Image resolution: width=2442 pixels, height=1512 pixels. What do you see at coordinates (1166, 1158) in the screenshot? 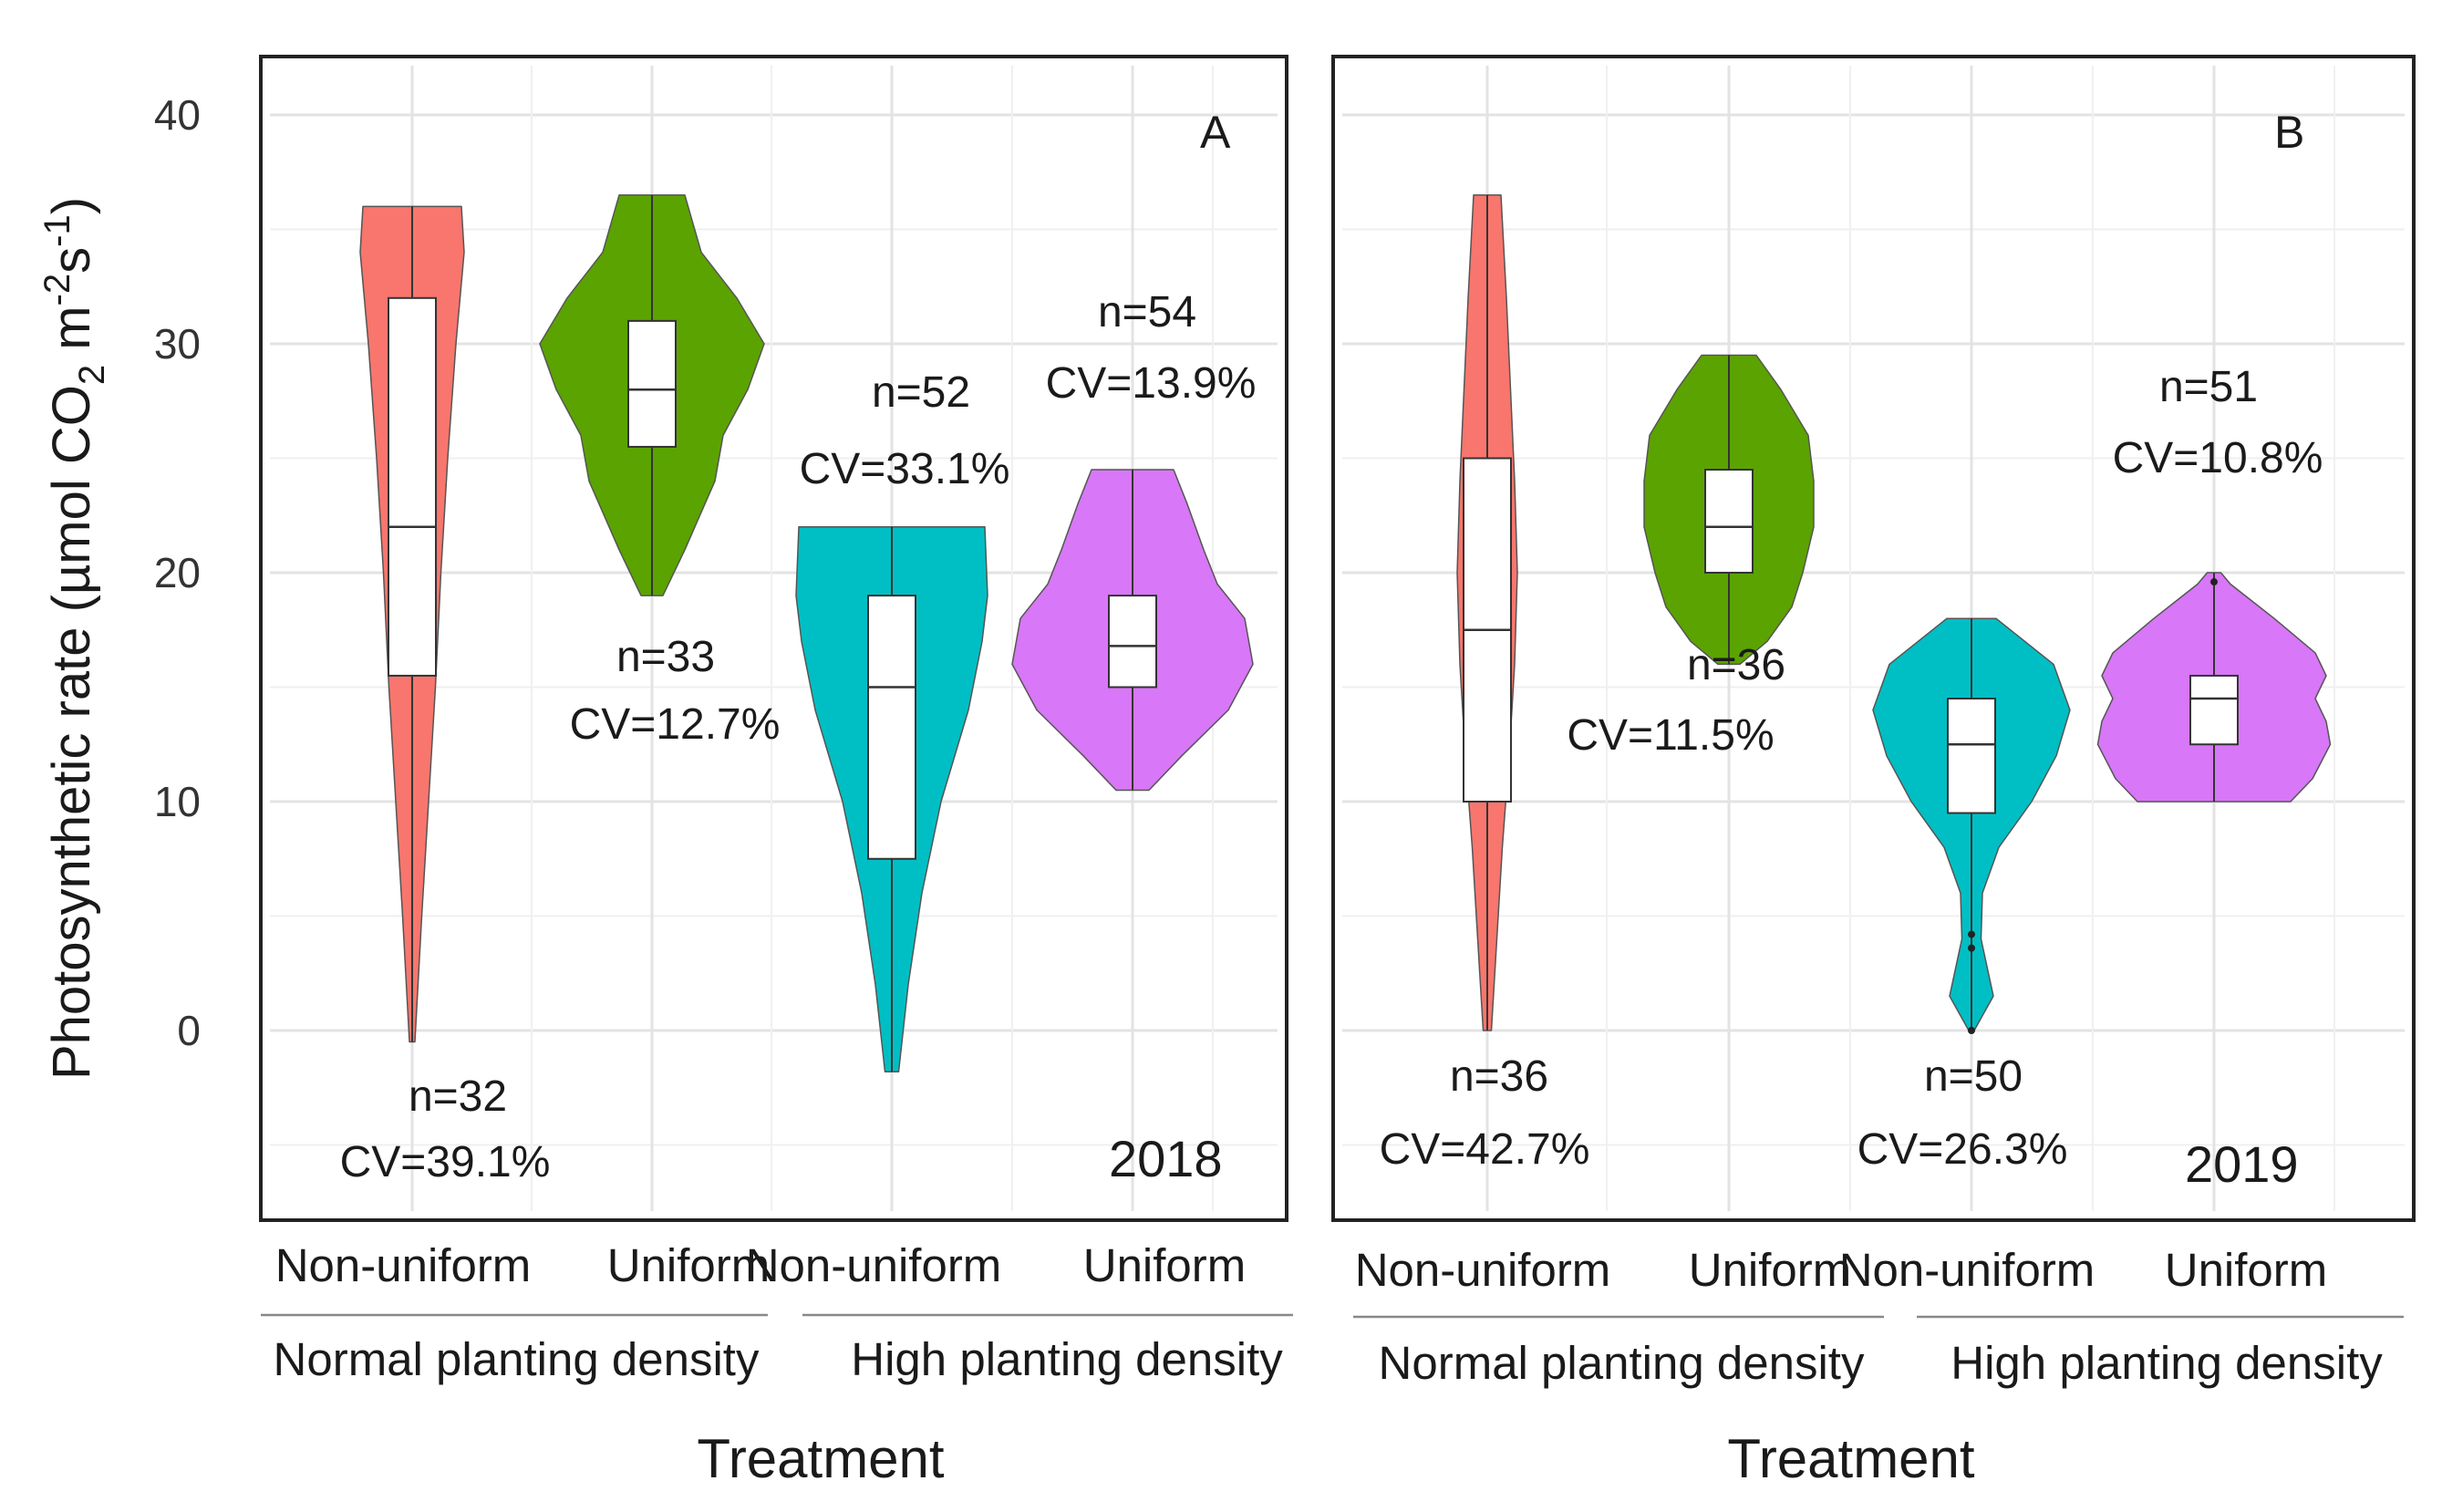
I see `panel-a-year: 2018` at bounding box center [1166, 1158].